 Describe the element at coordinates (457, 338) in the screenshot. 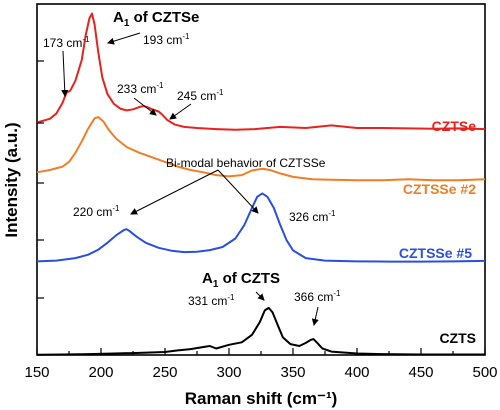

I see `series-label-czts: CZTS` at that location.